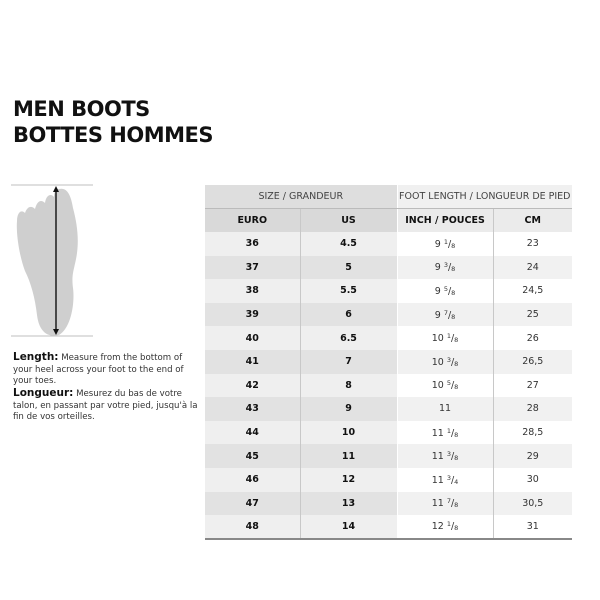  I want to click on cm-column-header: CM, so click(532, 220).